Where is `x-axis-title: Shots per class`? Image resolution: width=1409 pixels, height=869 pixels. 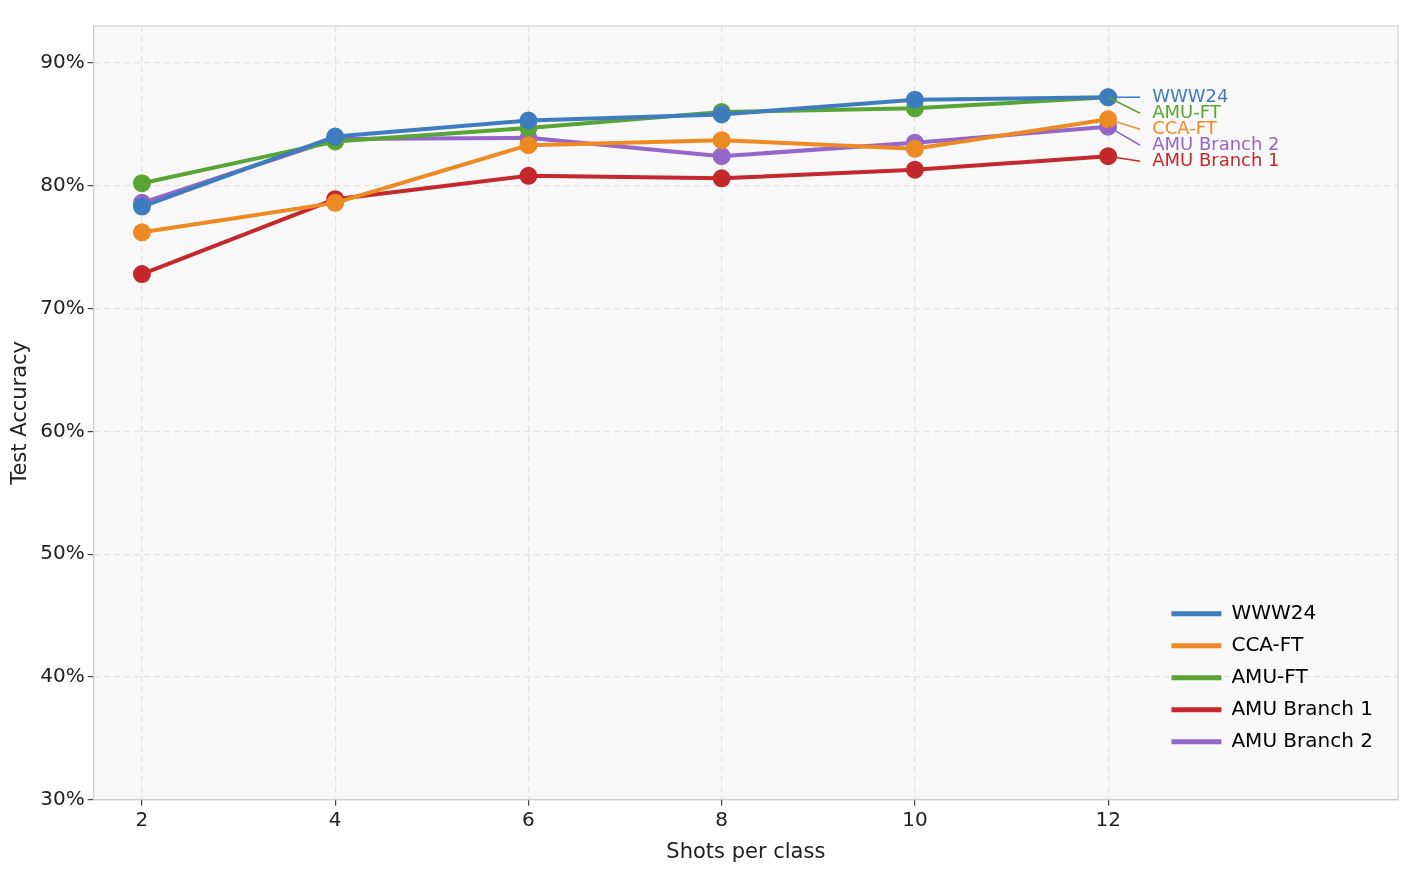 x-axis-title: Shots per class is located at coordinates (746, 850).